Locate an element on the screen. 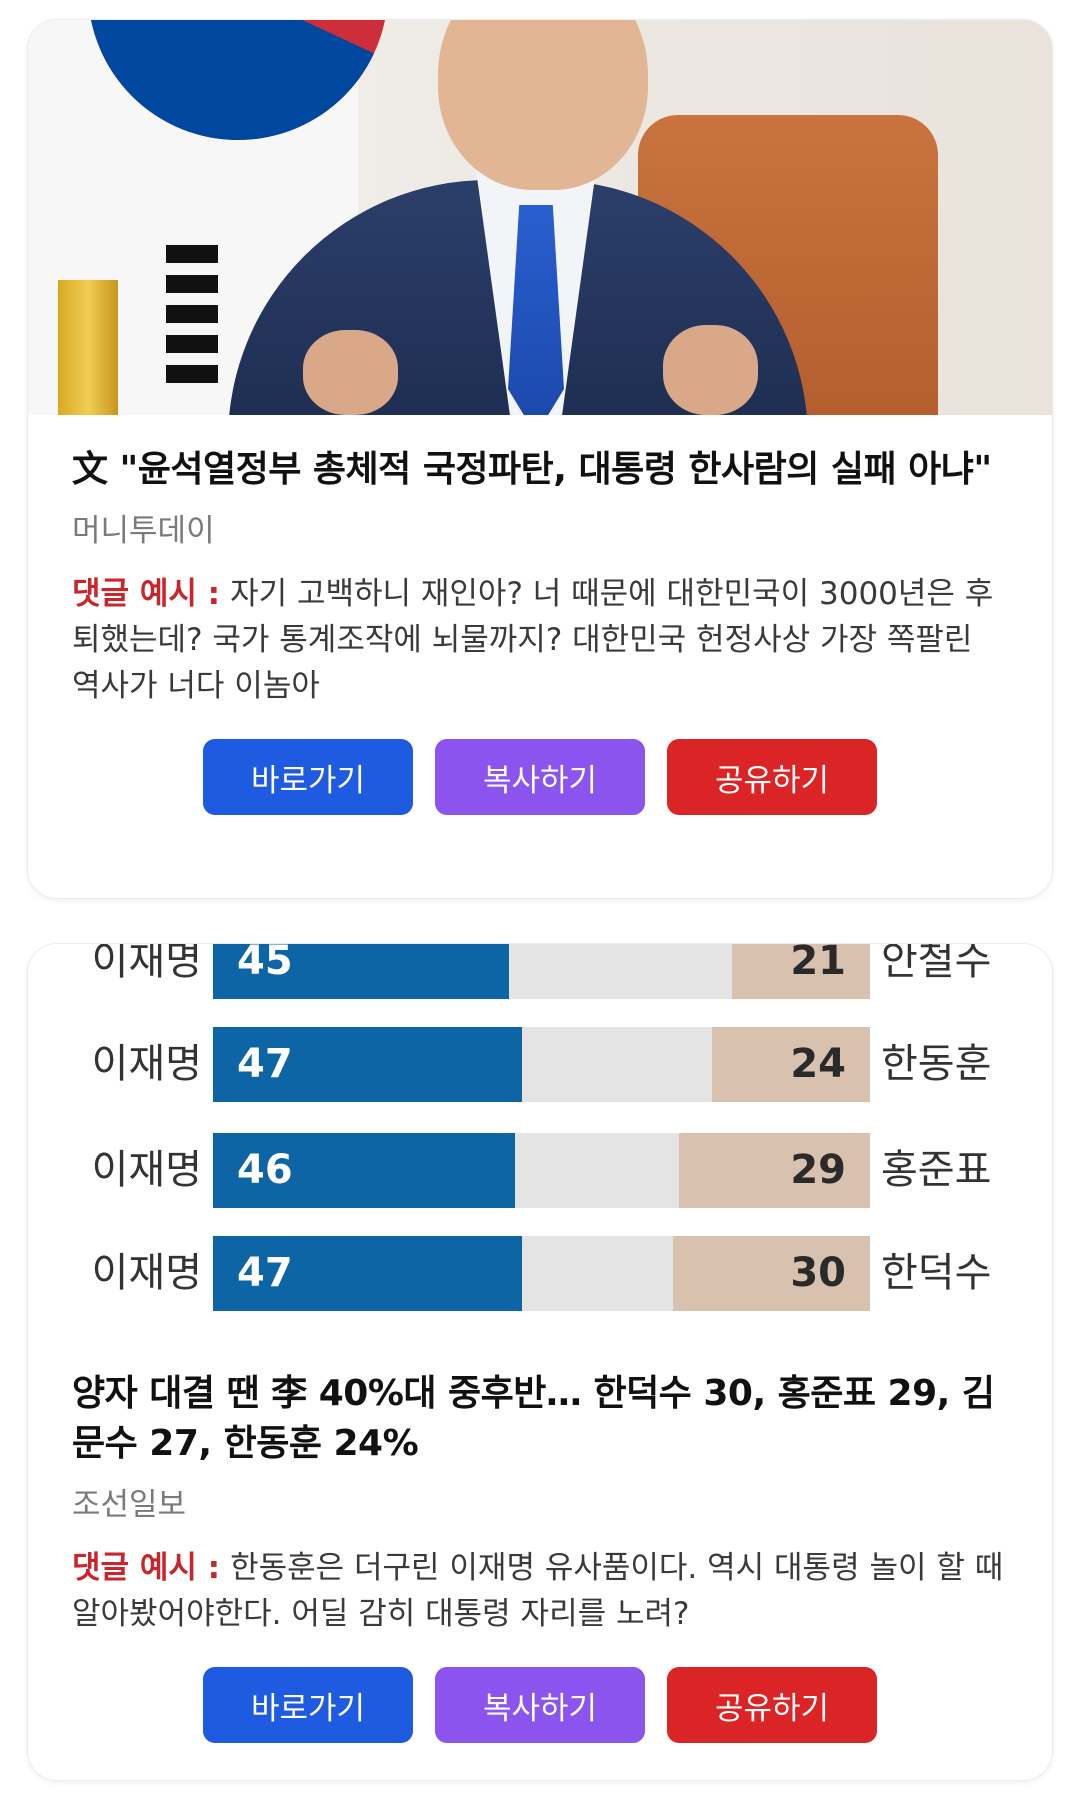 This screenshot has width=1080, height=1794. chart-row: 이재명 47 30 한덕수 is located at coordinates (540, 1273).